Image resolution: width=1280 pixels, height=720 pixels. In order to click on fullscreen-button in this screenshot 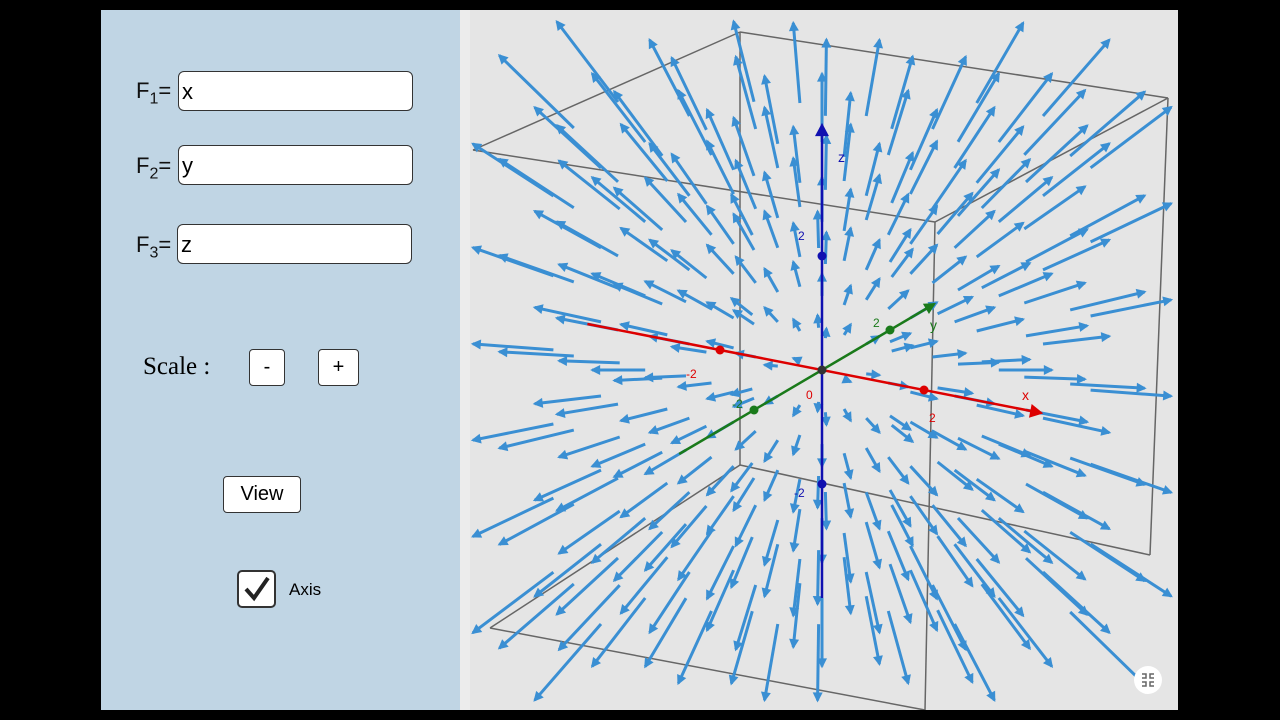, I will do `click(1148, 680)`.